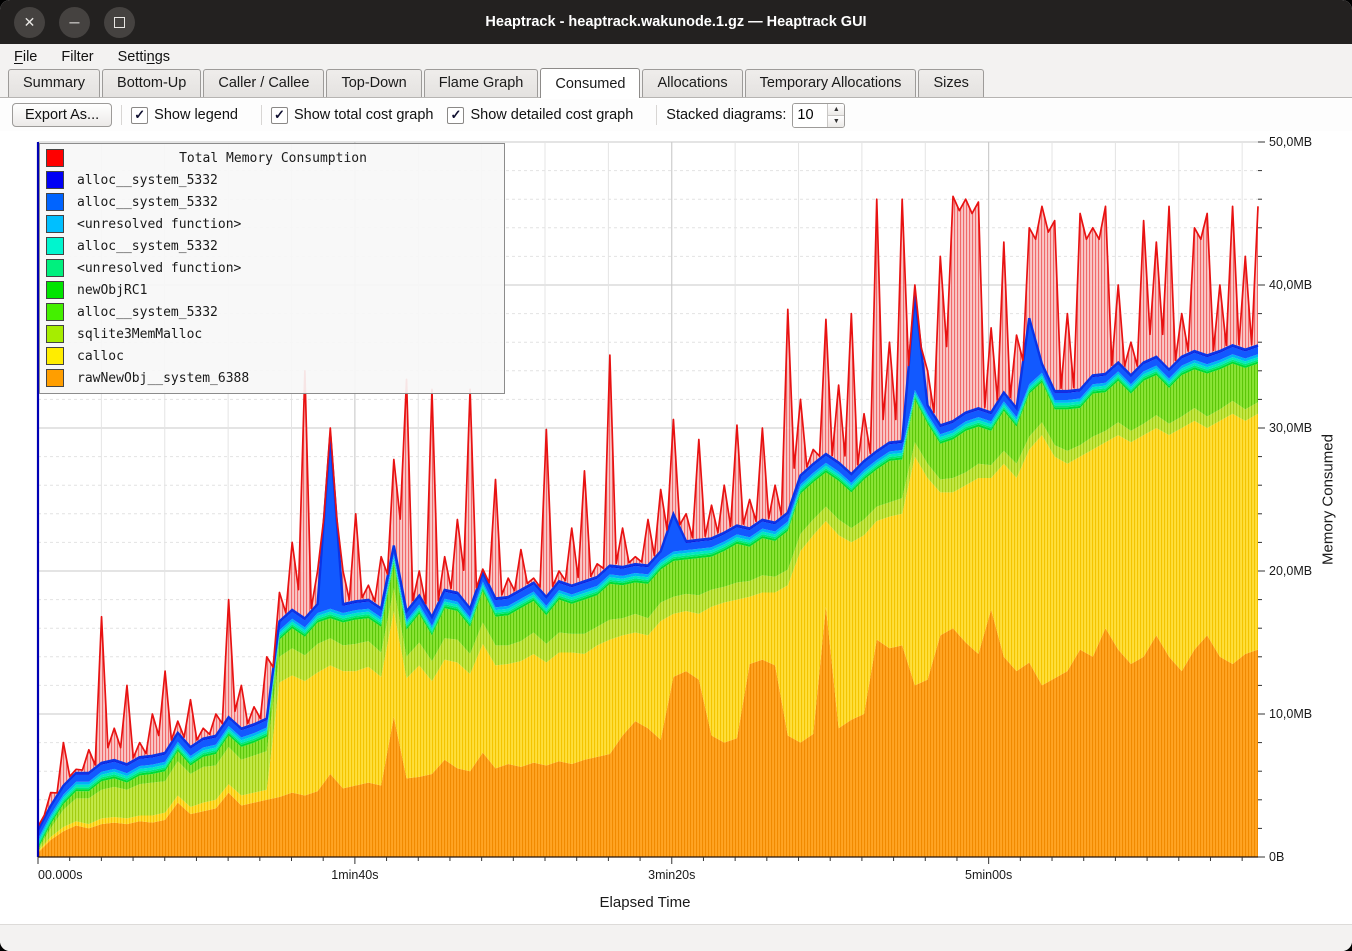 This screenshot has width=1352, height=951. I want to click on legend-label: rawNewObj__system_6388, so click(163, 378).